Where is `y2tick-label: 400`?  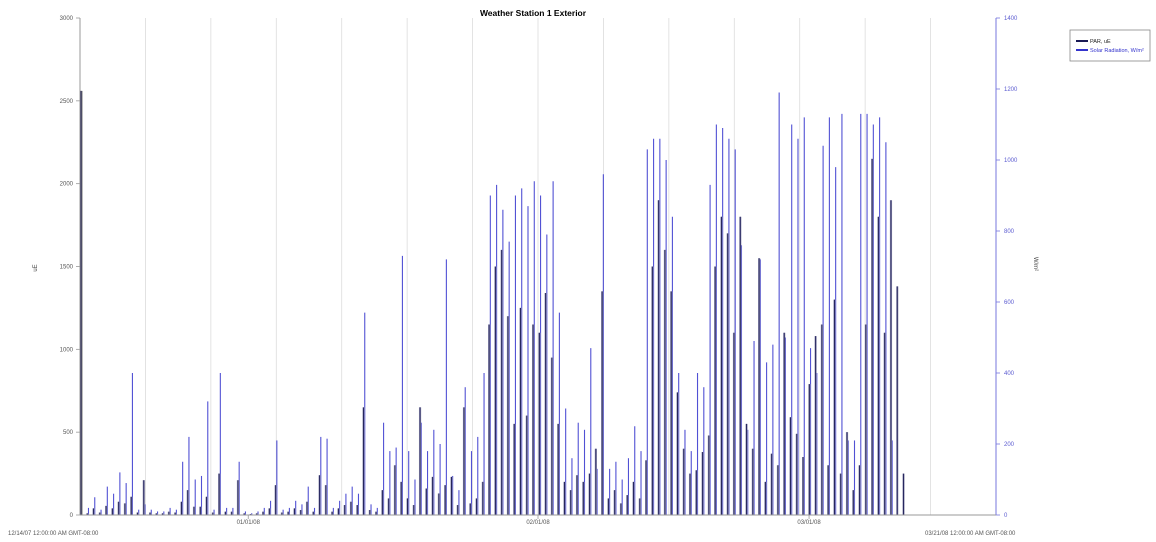
y2tick-label: 400 is located at coordinates (1009, 374).